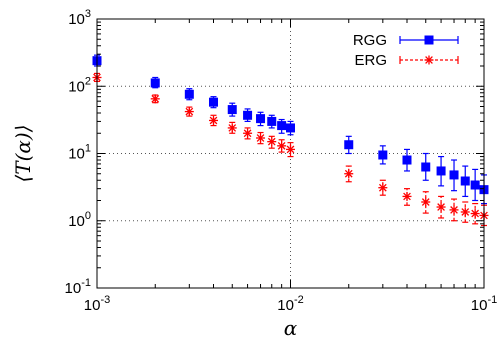  Describe the element at coordinates (78, 287) in the screenshot. I see `y-tick-label: 10⁻¹` at that location.